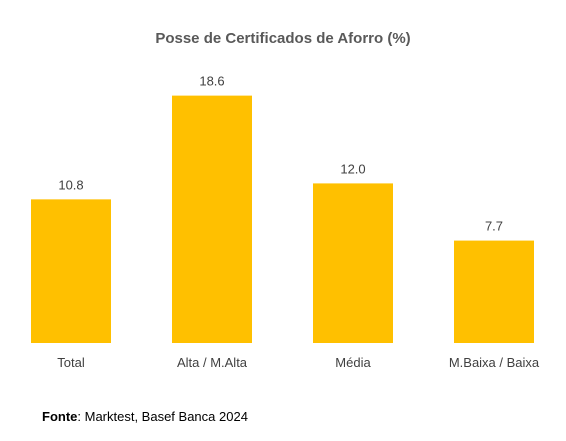  Describe the element at coordinates (60, 416) in the screenshot. I see `source-label: Fonte` at that location.